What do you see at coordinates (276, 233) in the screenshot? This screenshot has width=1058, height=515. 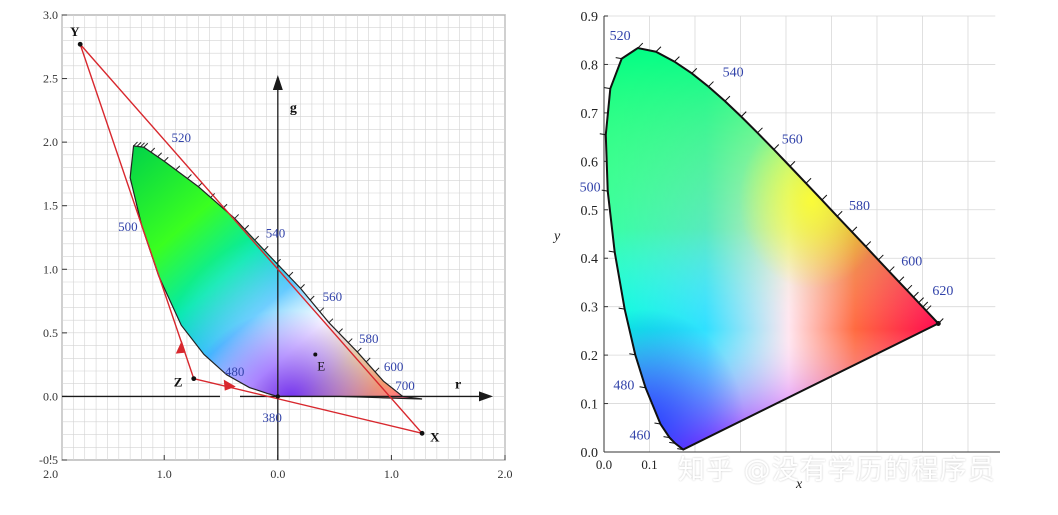 I see `wavelength-label: 540` at bounding box center [276, 233].